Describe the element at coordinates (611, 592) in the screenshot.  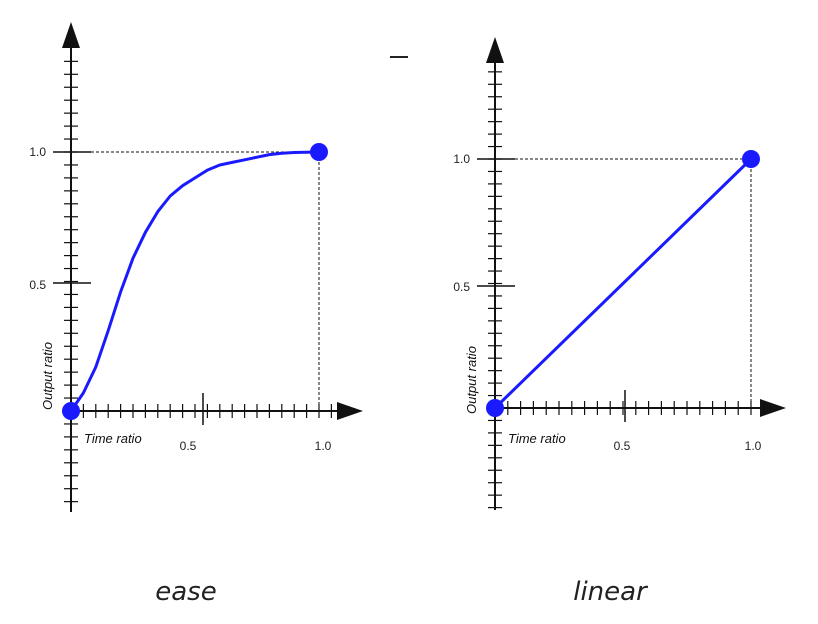
I see `chart-caption-linear: linear` at that location.